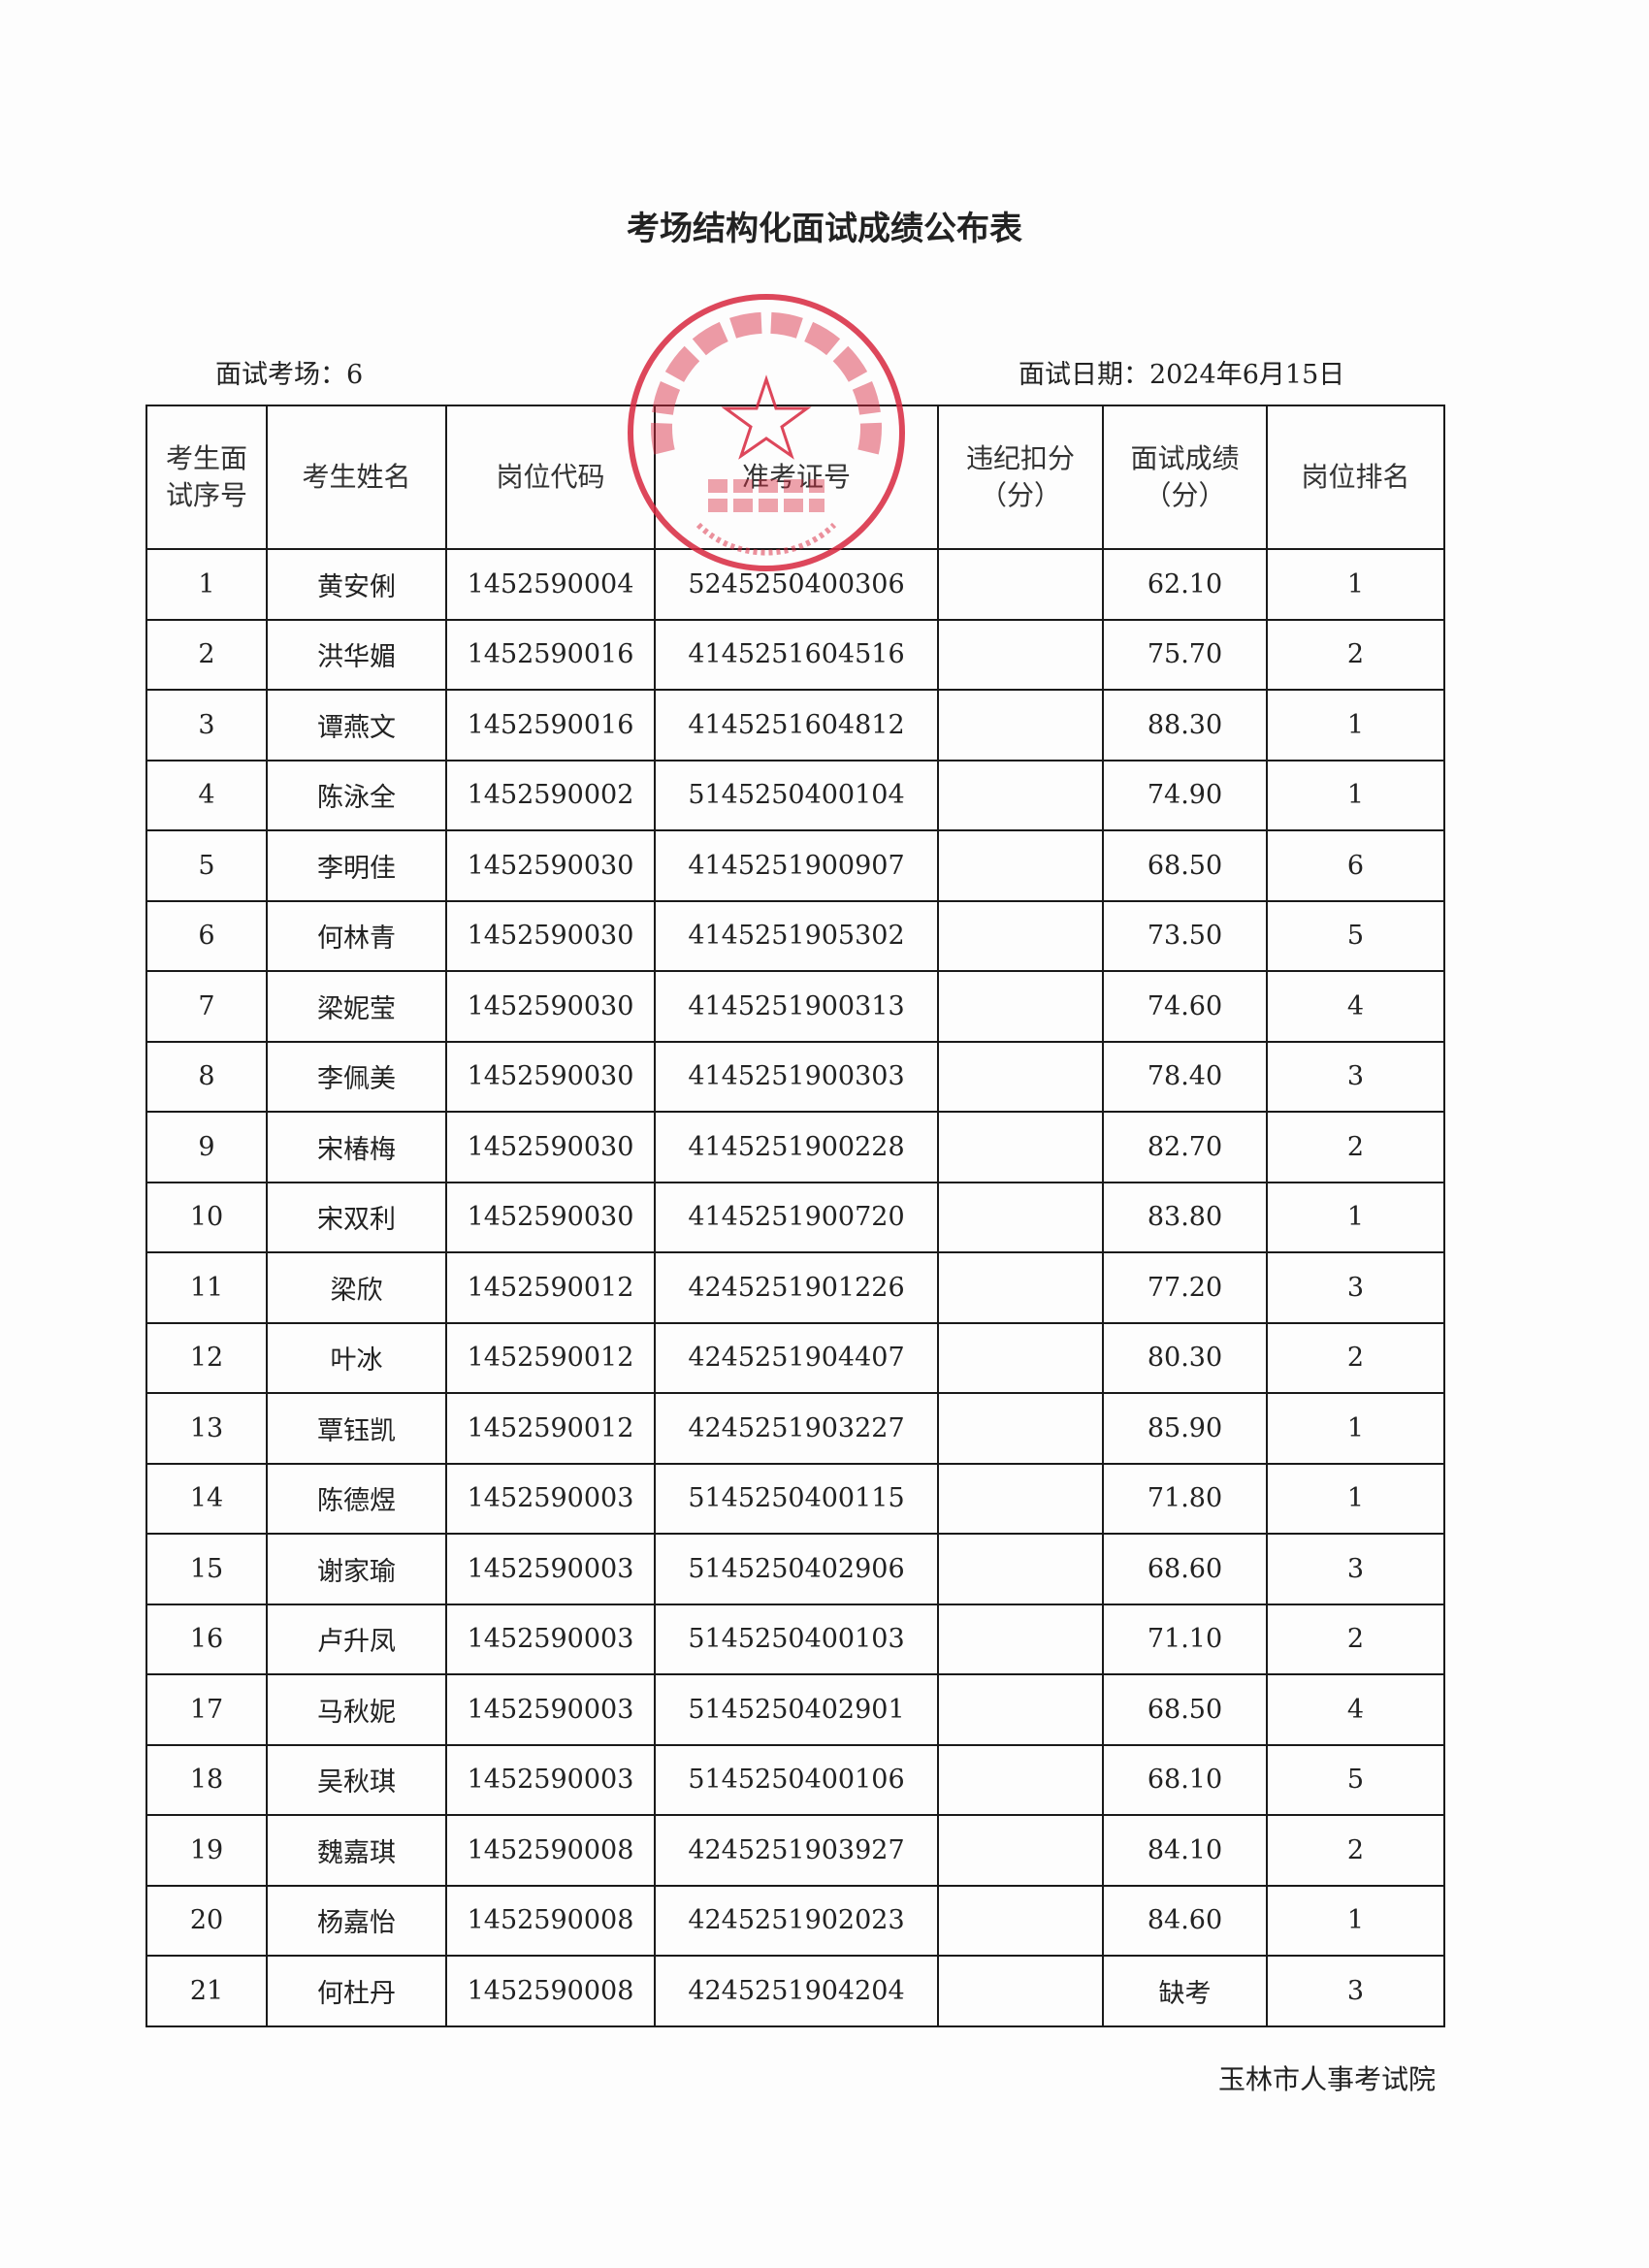 This screenshot has width=1649, height=2268. I want to click on cell-col-ticket-no: 4245251902023, so click(796, 1920).